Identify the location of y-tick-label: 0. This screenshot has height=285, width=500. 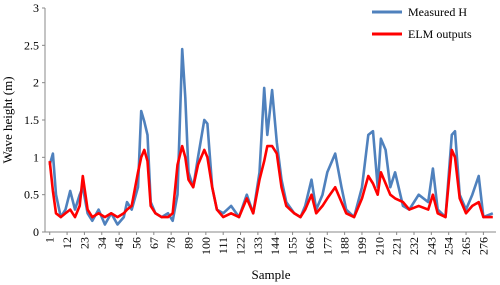
(36, 232).